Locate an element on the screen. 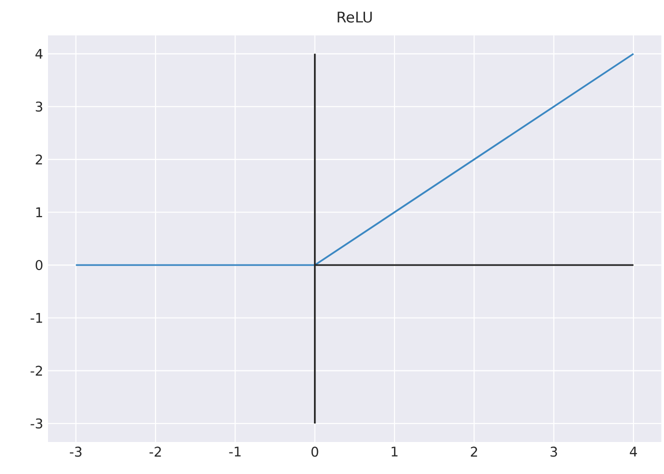 The height and width of the screenshot is (474, 664). y-tick-label: 3 is located at coordinates (39, 107).